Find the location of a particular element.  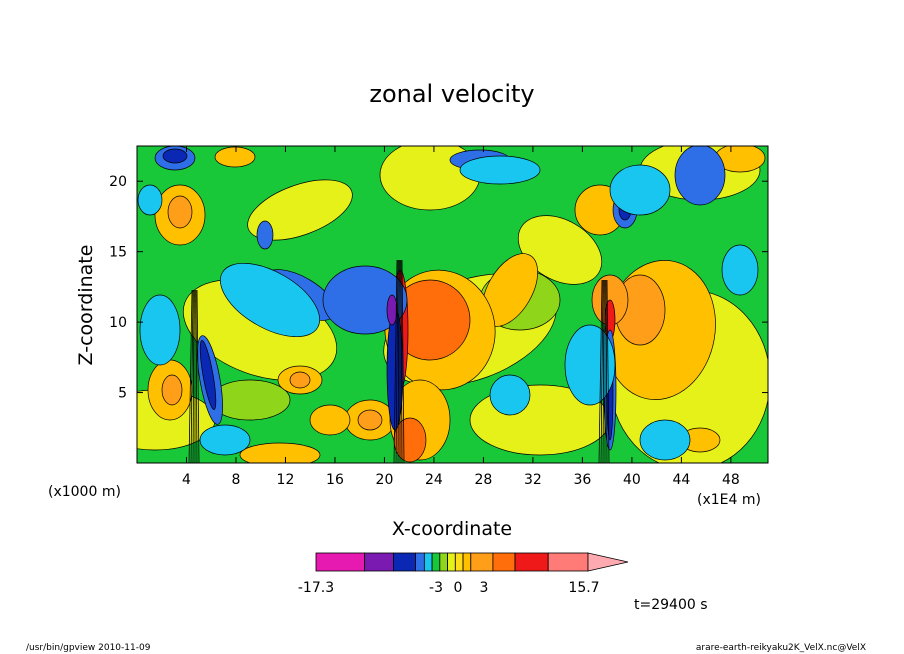

x-tick-label: 4 is located at coordinates (186, 480).